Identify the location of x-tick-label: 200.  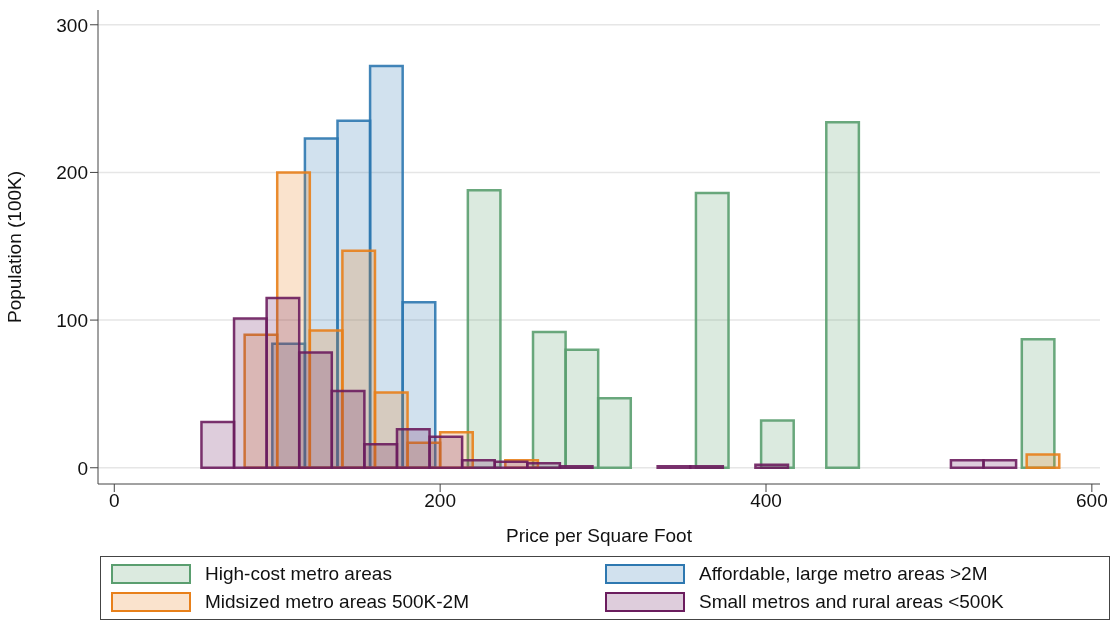
(440, 501).